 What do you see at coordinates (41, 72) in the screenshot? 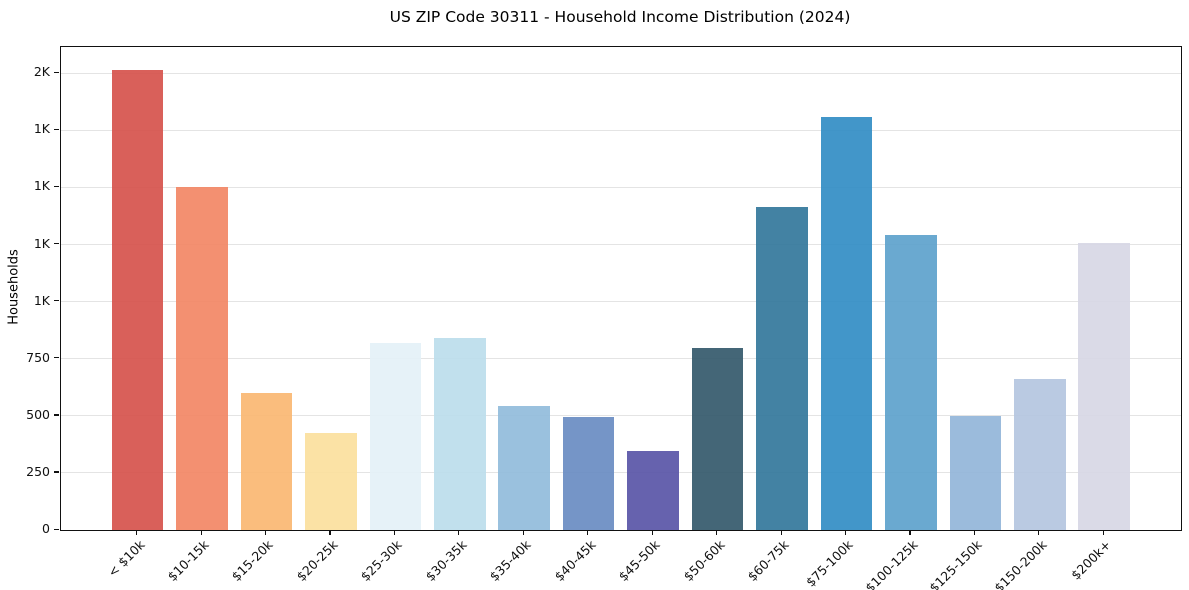
I see `y-tick-label: 2K` at bounding box center [41, 72].